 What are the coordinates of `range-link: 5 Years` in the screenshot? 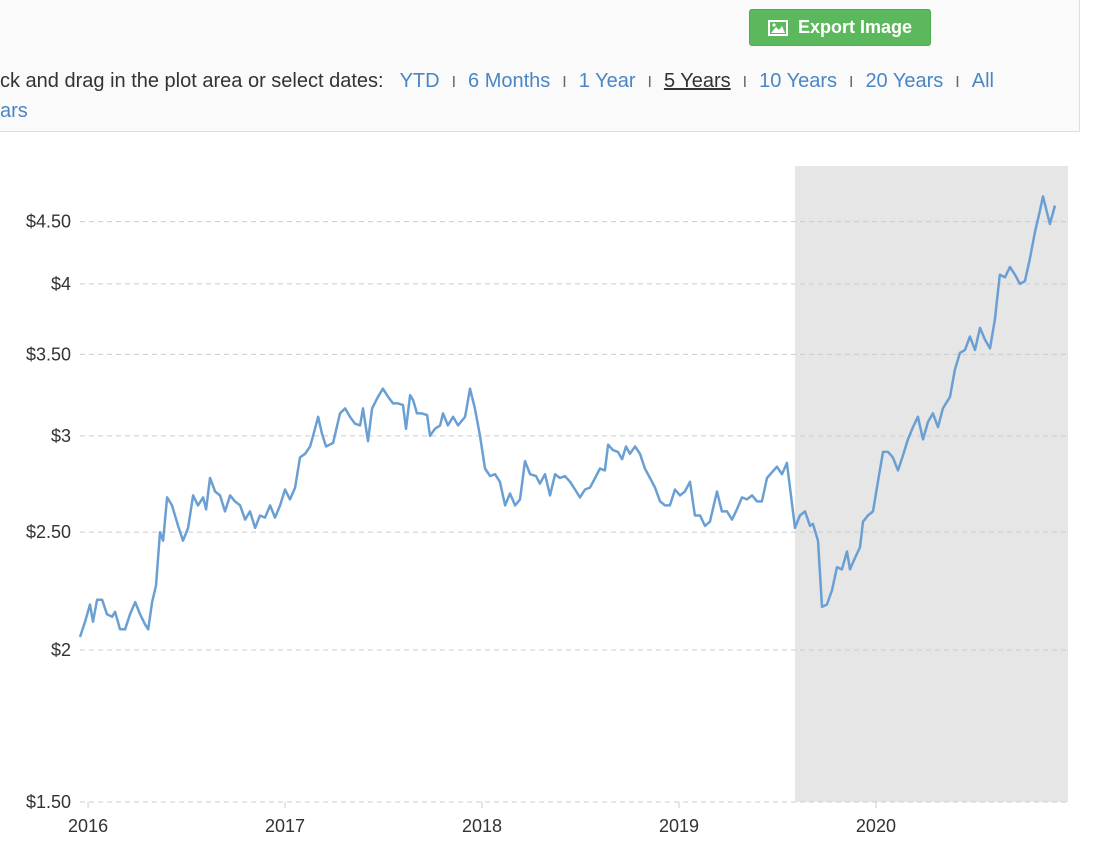 It's located at (697, 81).